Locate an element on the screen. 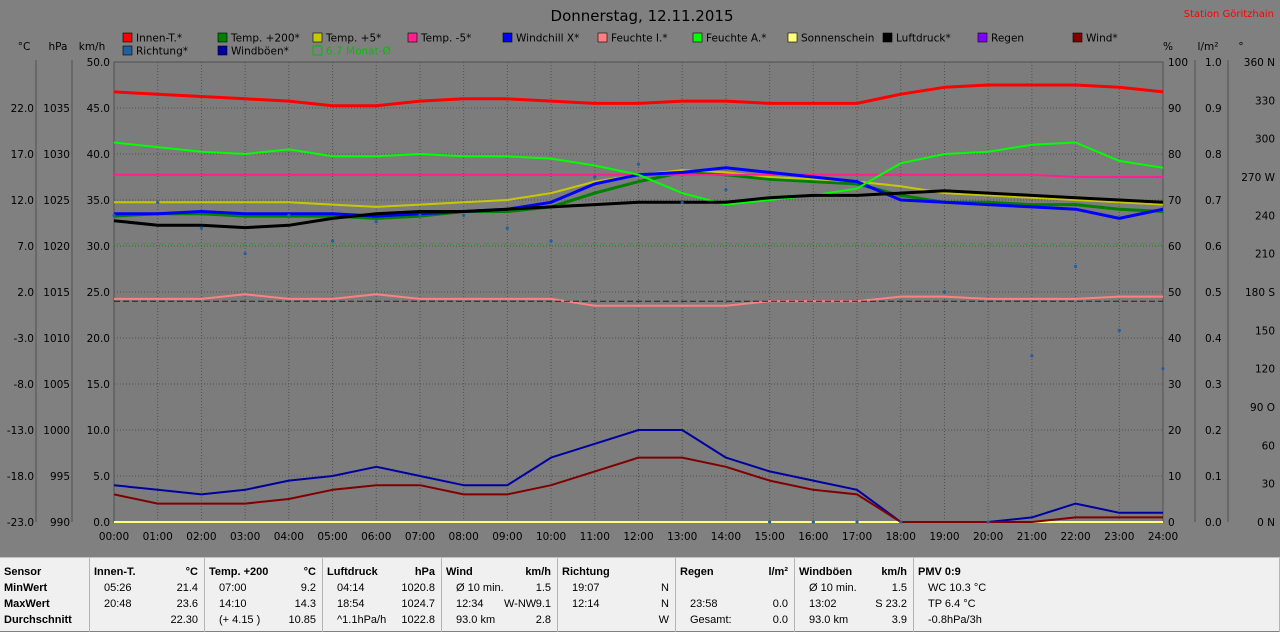 The width and height of the screenshot is (1280, 632). stats-cell-left: 05:26 is located at coordinates (118, 588).